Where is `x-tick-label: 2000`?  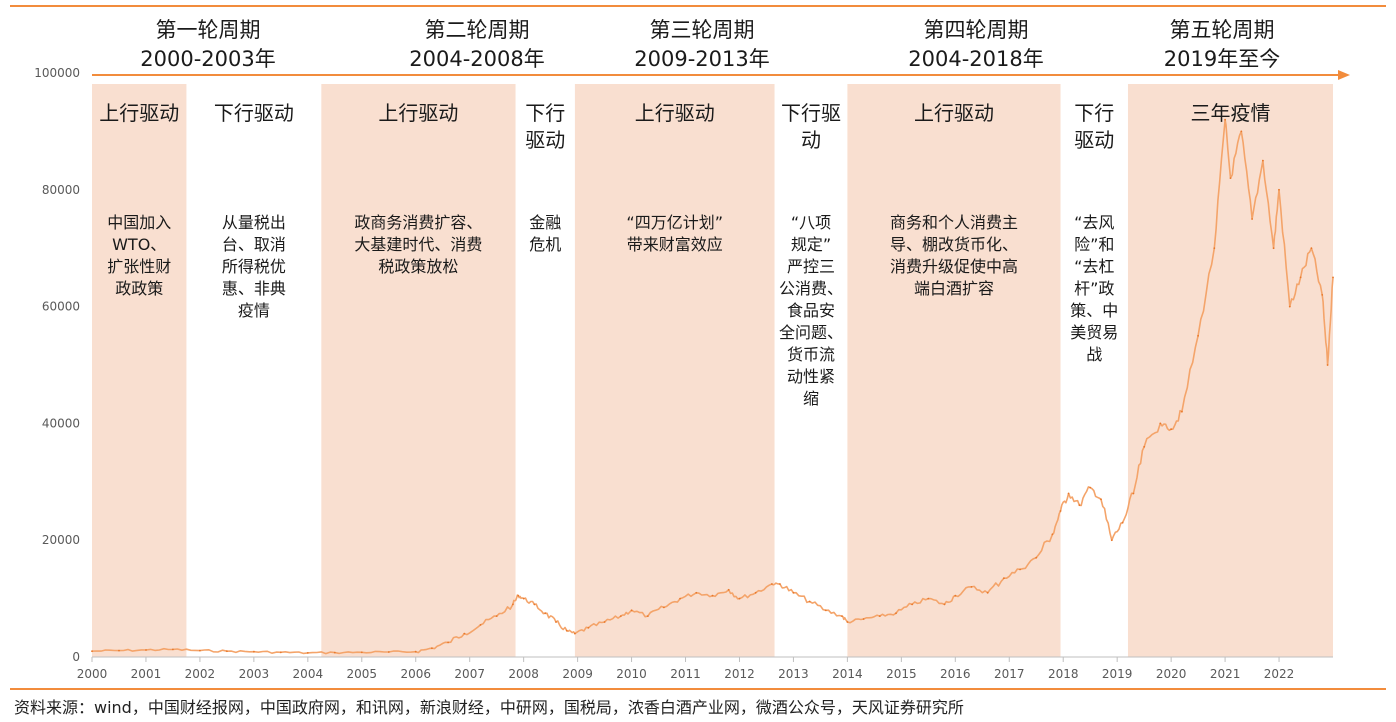
x-tick-label: 2000 is located at coordinates (92, 674).